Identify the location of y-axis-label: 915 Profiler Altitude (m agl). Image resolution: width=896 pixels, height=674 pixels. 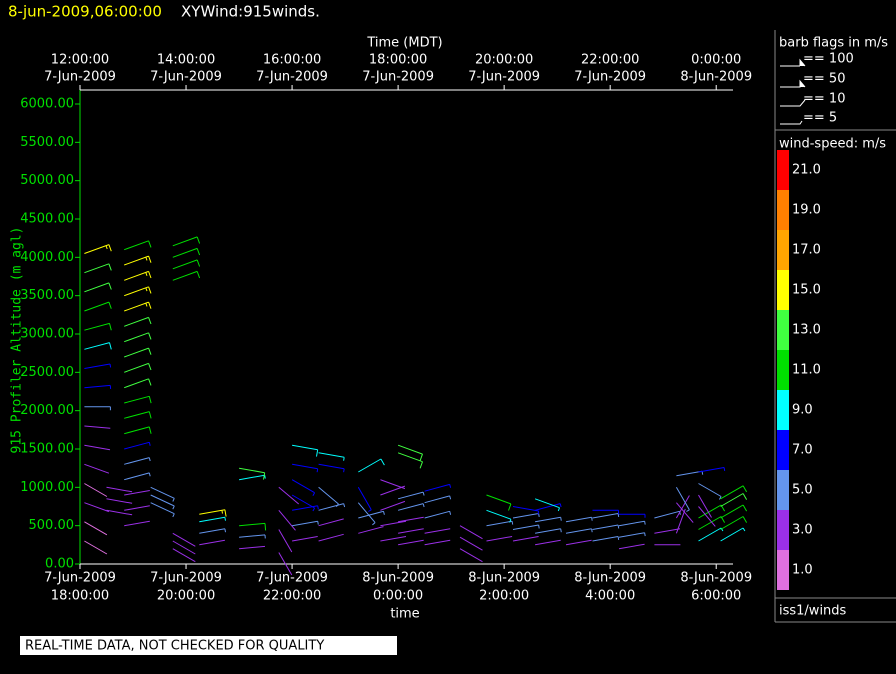
(17, 340).